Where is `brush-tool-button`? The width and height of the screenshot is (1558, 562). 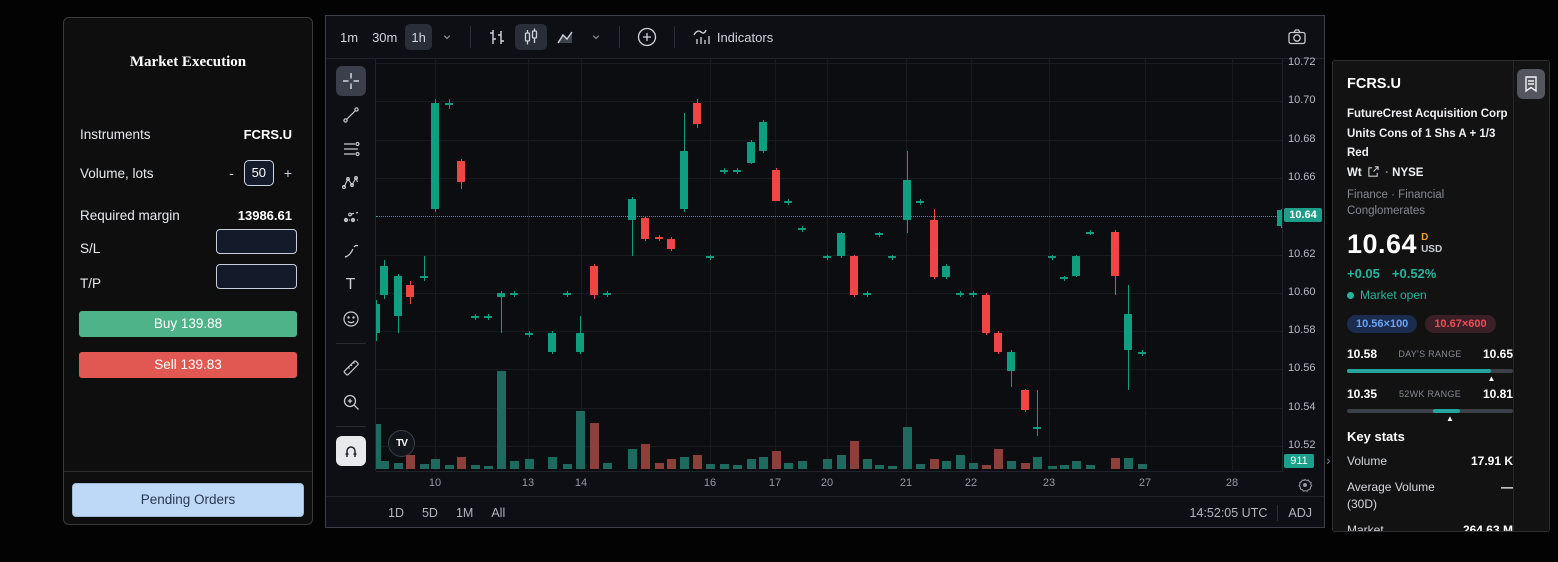 brush-tool-button is located at coordinates (351, 251).